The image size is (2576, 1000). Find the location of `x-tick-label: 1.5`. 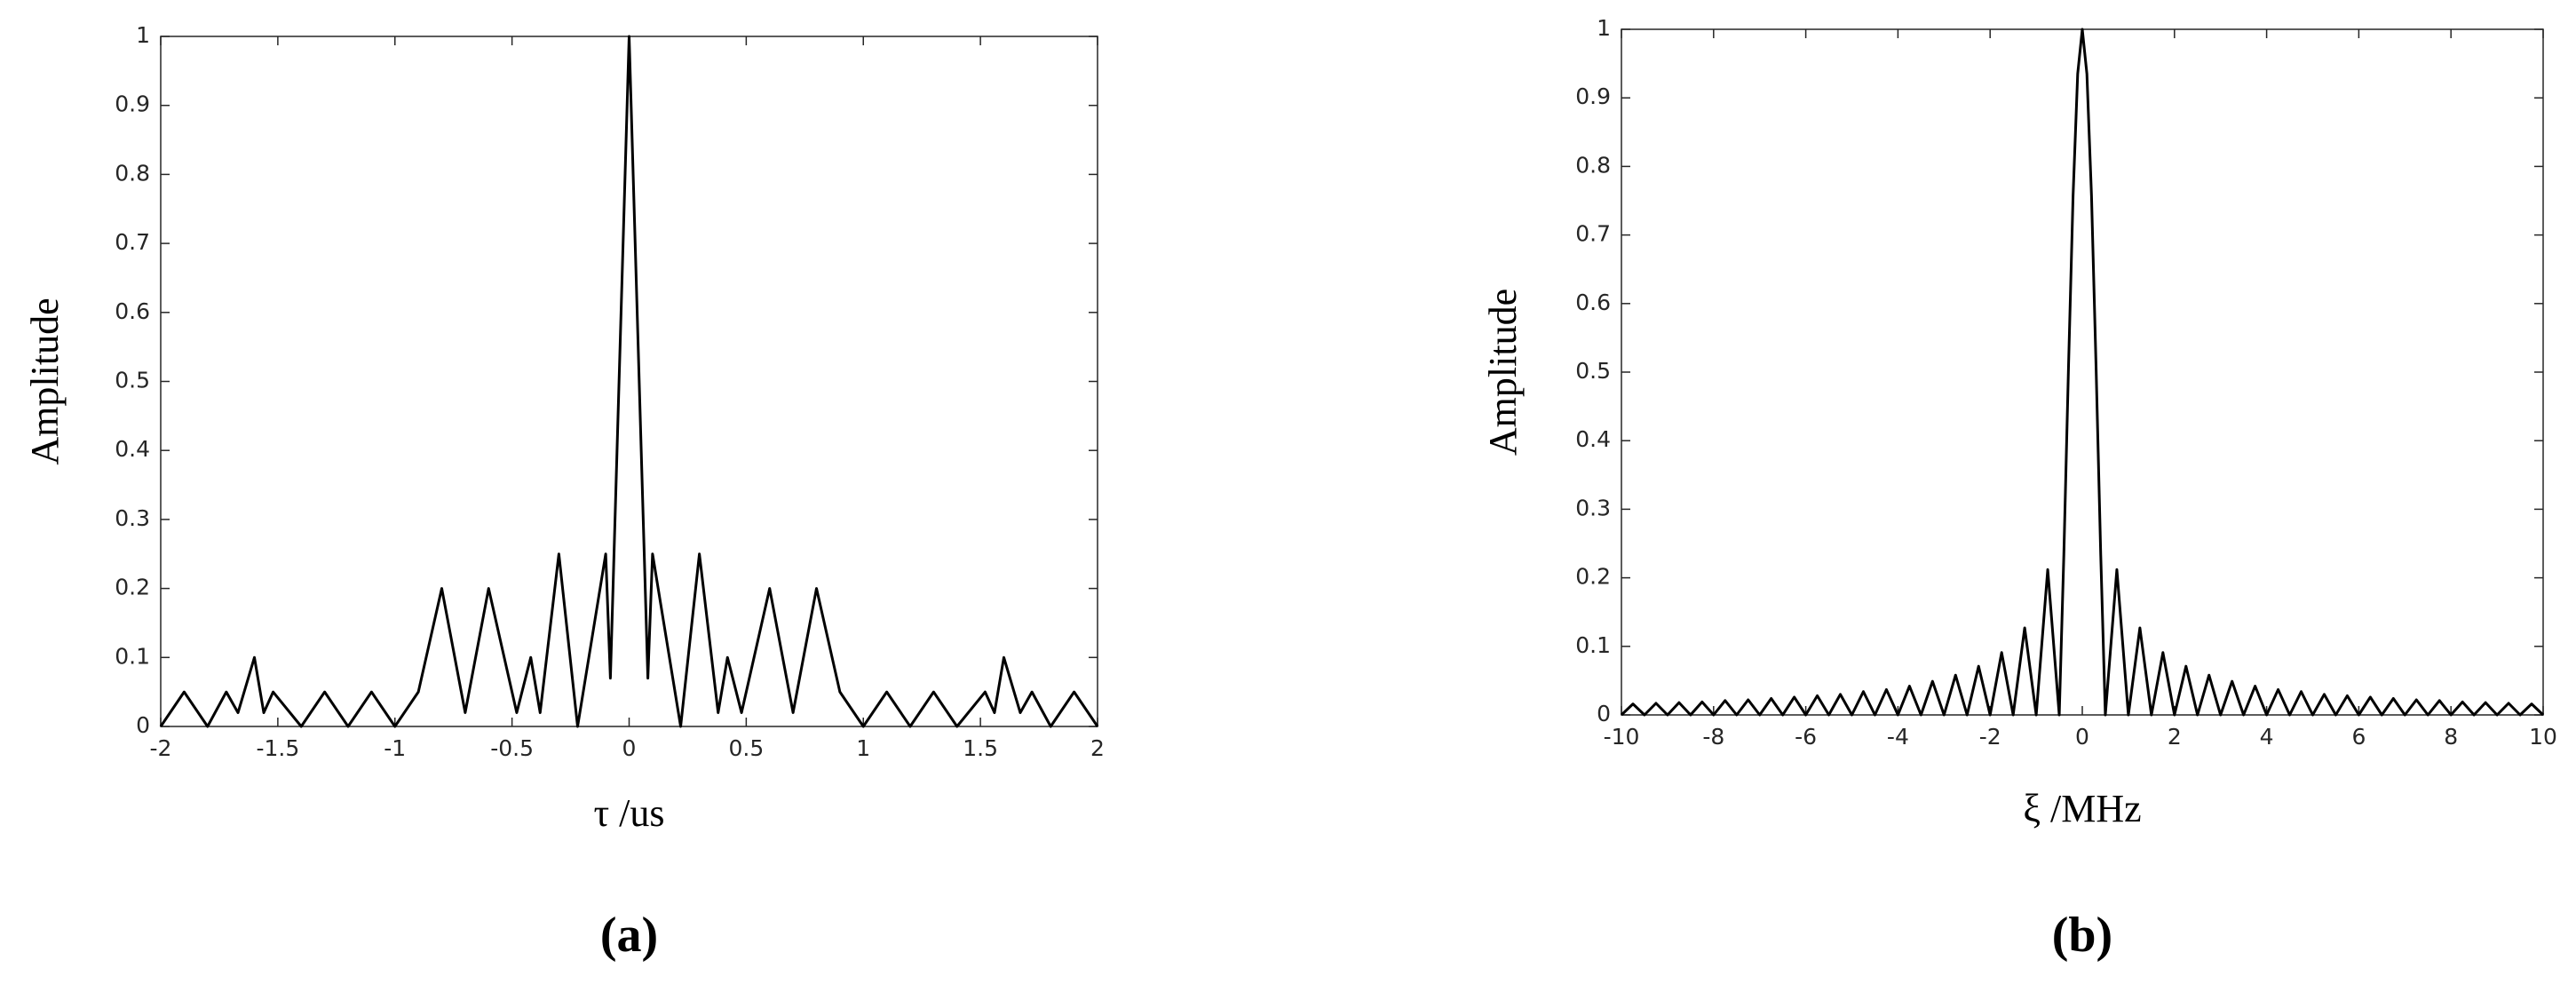

x-tick-label: 1.5 is located at coordinates (981, 748).